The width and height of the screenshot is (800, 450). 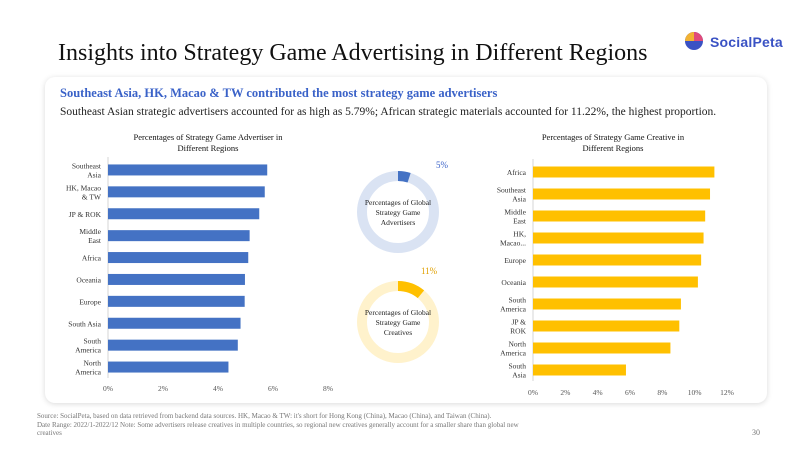 I want to click on donut-value-label: 5%, so click(x=442, y=165).